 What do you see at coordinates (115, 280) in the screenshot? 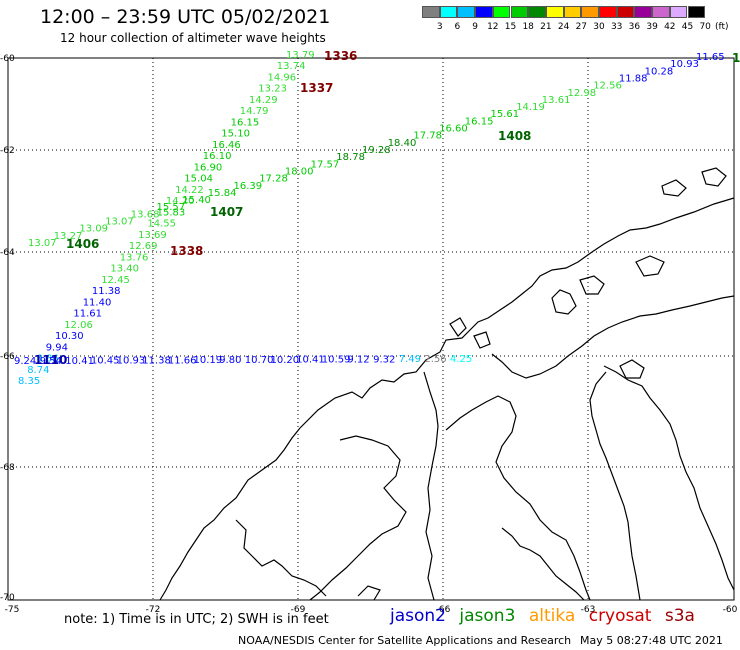
I see `swh-value: 12.45` at bounding box center [115, 280].